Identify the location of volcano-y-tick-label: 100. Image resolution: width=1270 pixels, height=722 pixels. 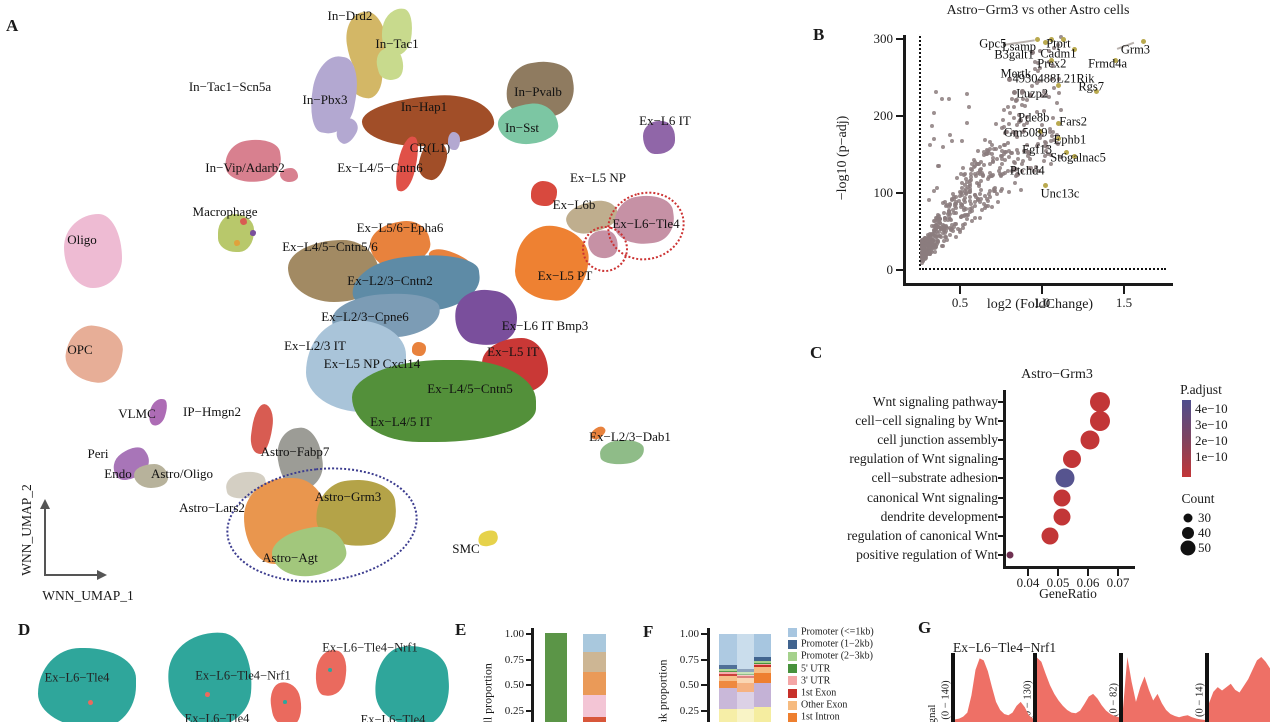
(883, 192).